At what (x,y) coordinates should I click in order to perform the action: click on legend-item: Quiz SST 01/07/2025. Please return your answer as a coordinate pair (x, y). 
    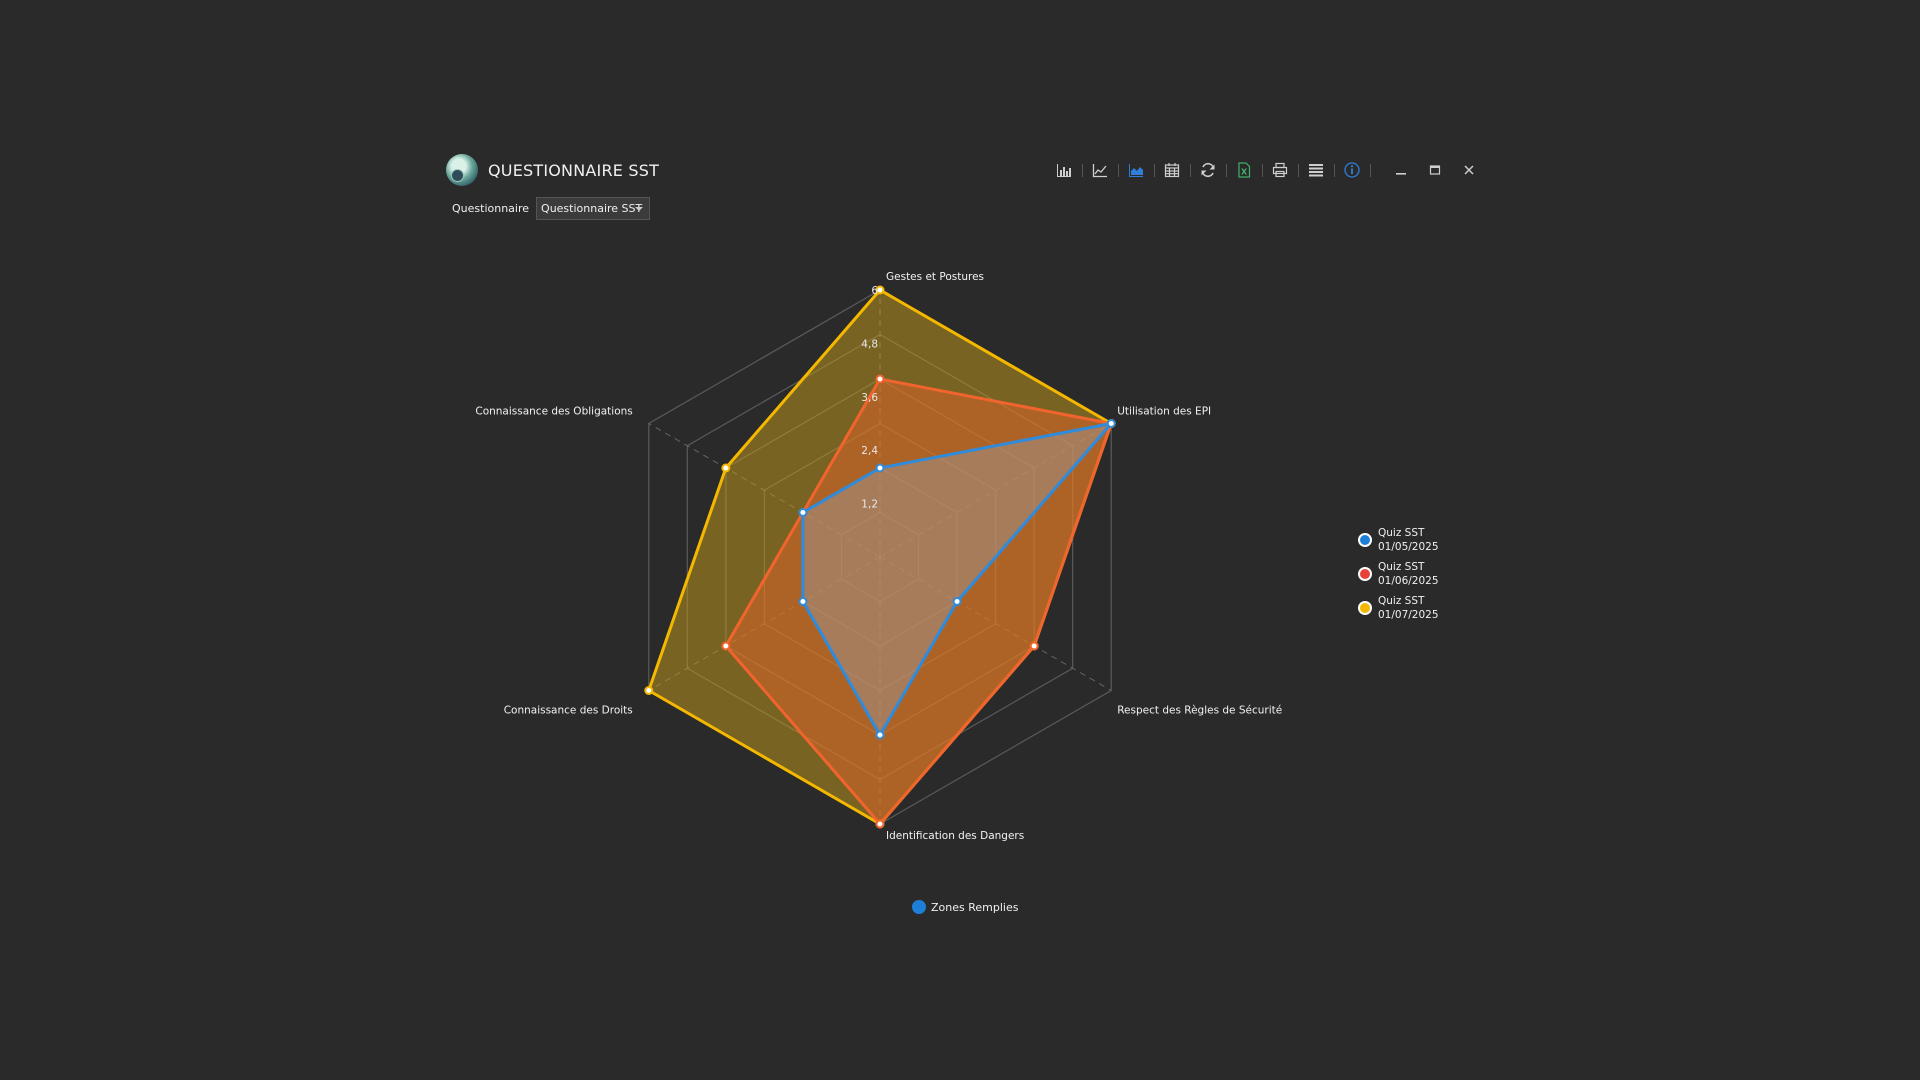
    Looking at the image, I should click on (1398, 608).